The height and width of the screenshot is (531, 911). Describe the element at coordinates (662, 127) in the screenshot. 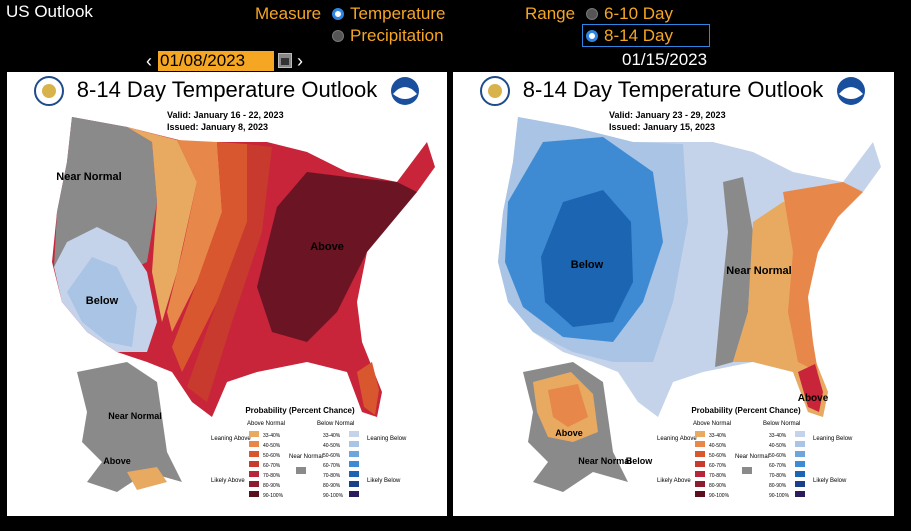

I see `issued-text: Issued: January 15, 2023` at that location.